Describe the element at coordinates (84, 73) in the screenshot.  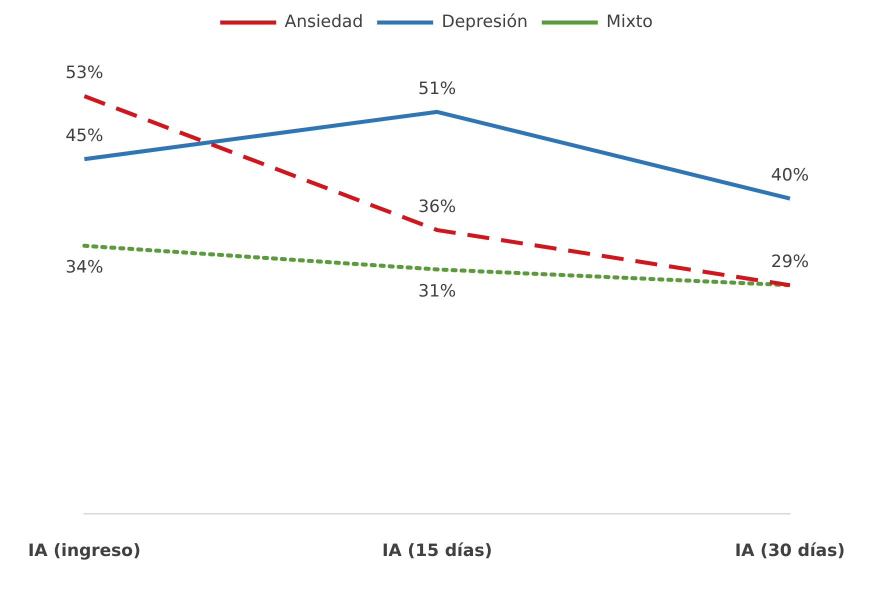
I see `data-label: 53%` at that location.